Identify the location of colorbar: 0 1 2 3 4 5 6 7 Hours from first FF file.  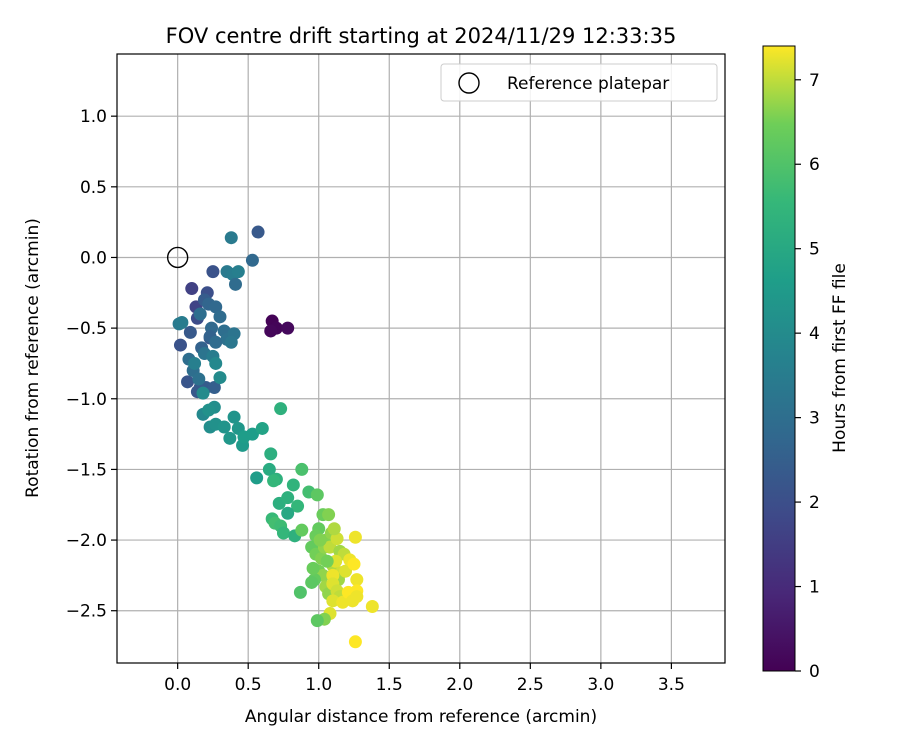
(806, 363).